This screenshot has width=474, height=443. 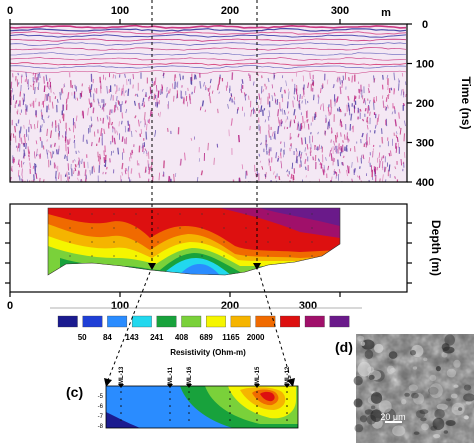 I want to click on colorbar-value: 689, so click(x=207, y=337).